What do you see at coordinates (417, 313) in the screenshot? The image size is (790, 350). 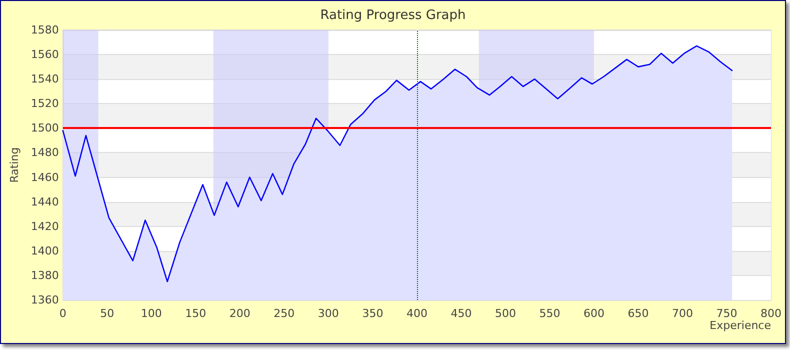 I see `x-tick-label: 400` at bounding box center [417, 313].